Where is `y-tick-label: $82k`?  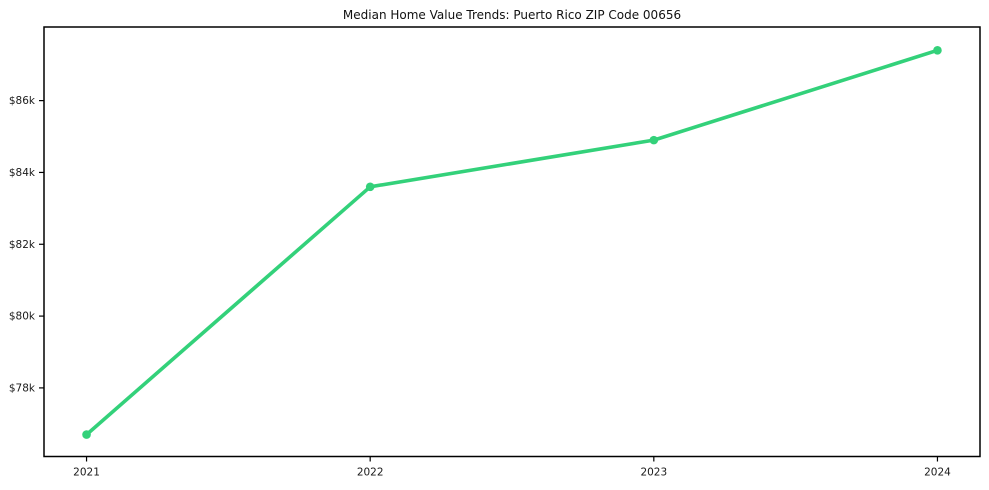
y-tick-label: $82k is located at coordinates (22, 245).